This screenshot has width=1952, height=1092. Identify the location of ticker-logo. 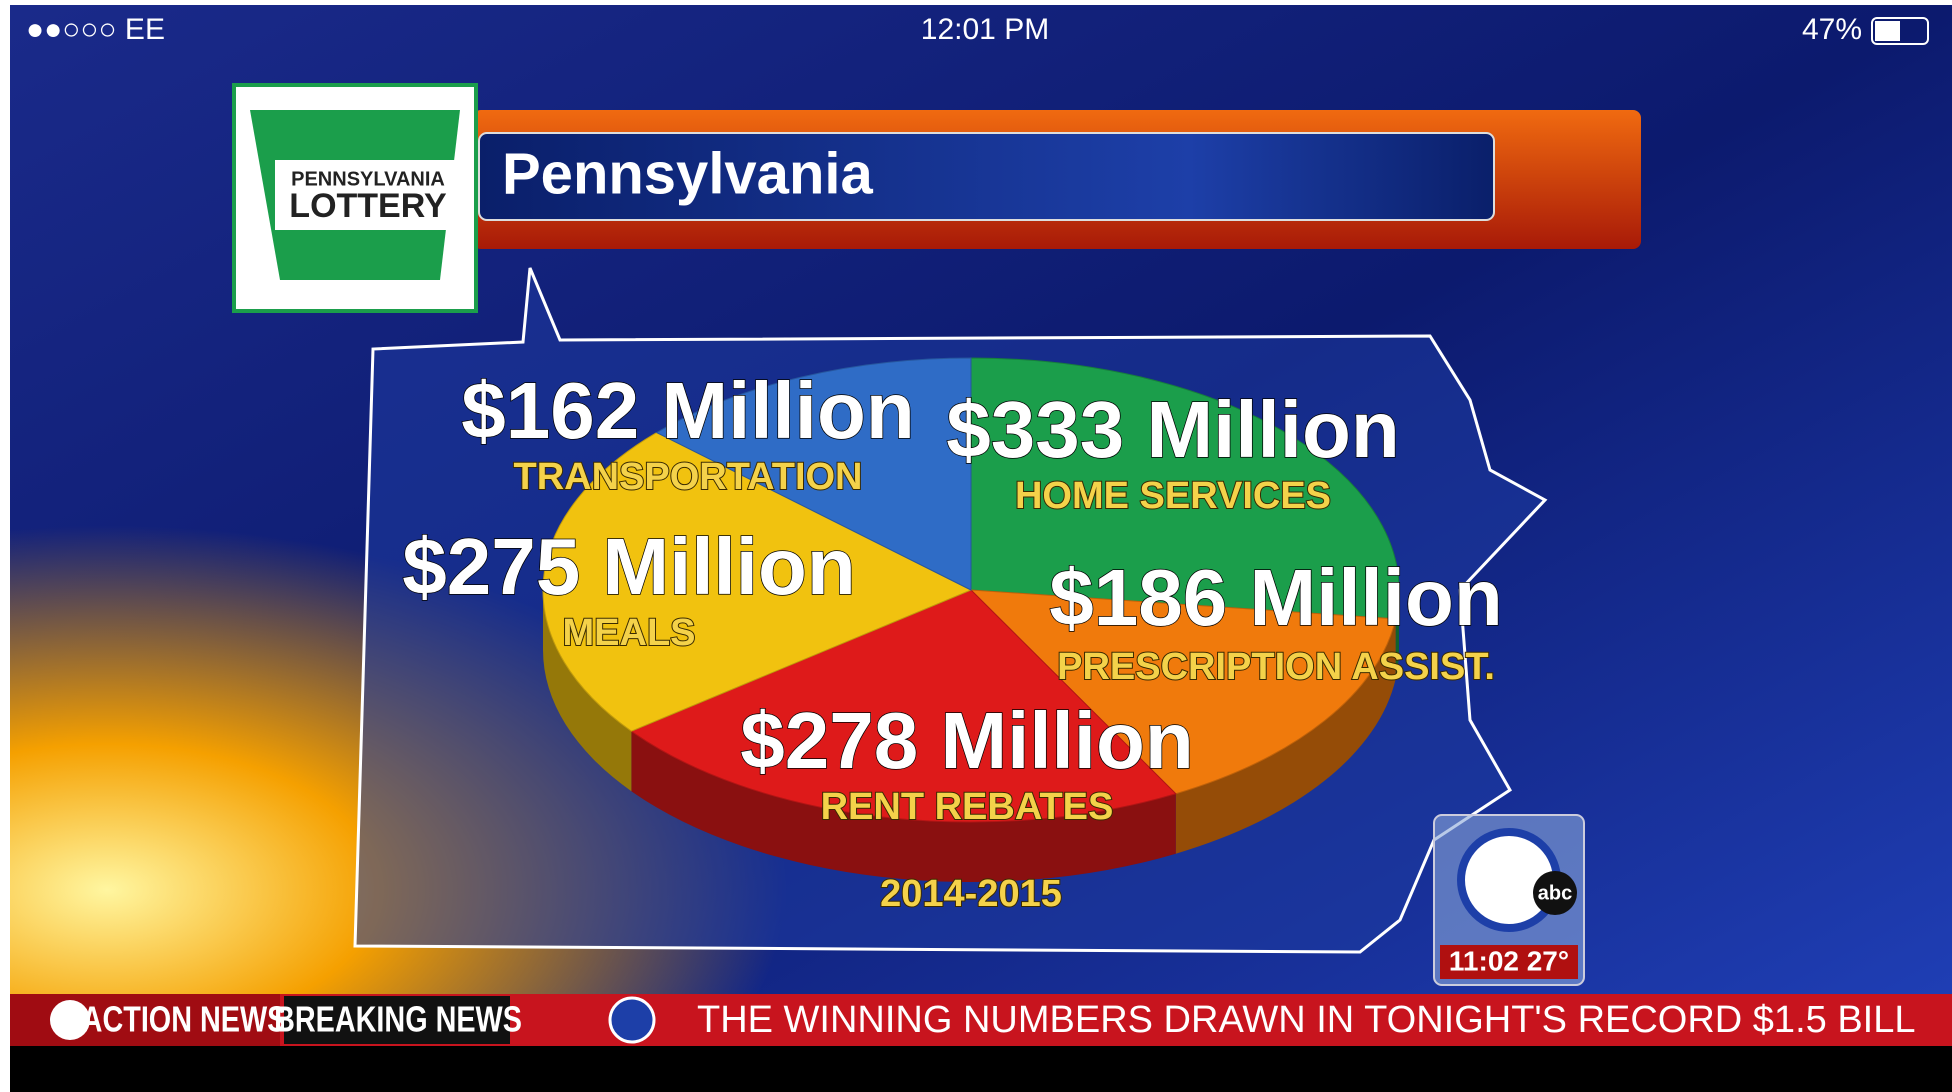
(70, 1020).